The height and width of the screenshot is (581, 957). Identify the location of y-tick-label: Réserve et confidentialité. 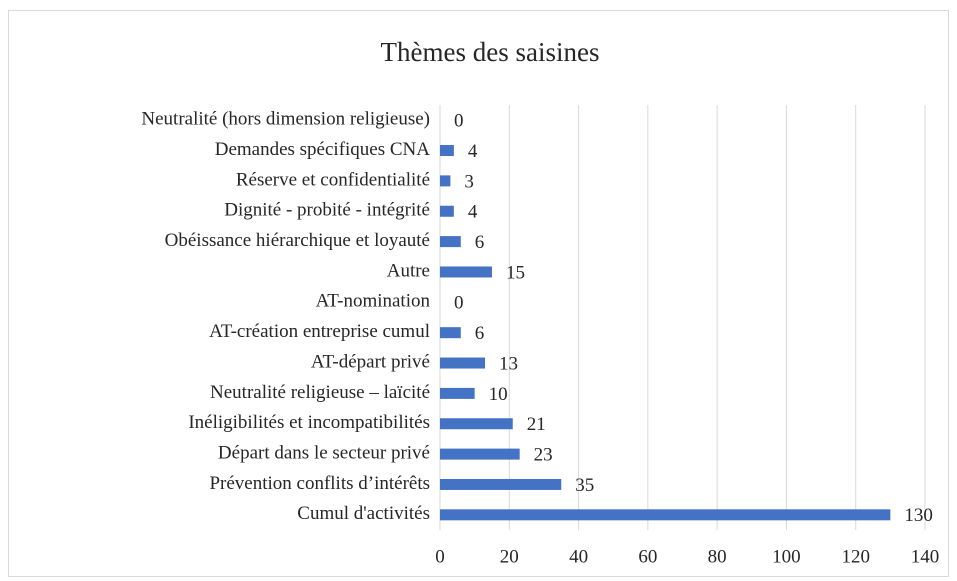
(333, 179).